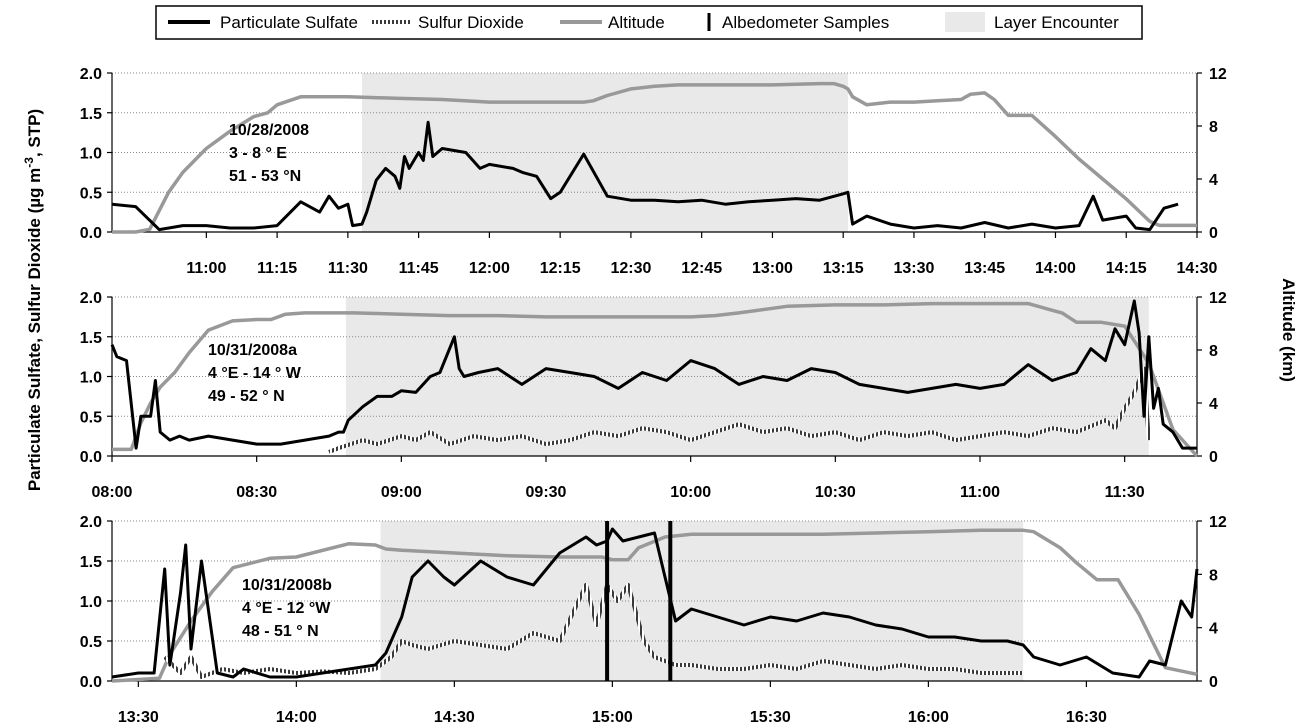 The height and width of the screenshot is (726, 1301). What do you see at coordinates (246, 396) in the screenshot?
I see `panel-annotation-line: 49 - 52 ° N` at bounding box center [246, 396].